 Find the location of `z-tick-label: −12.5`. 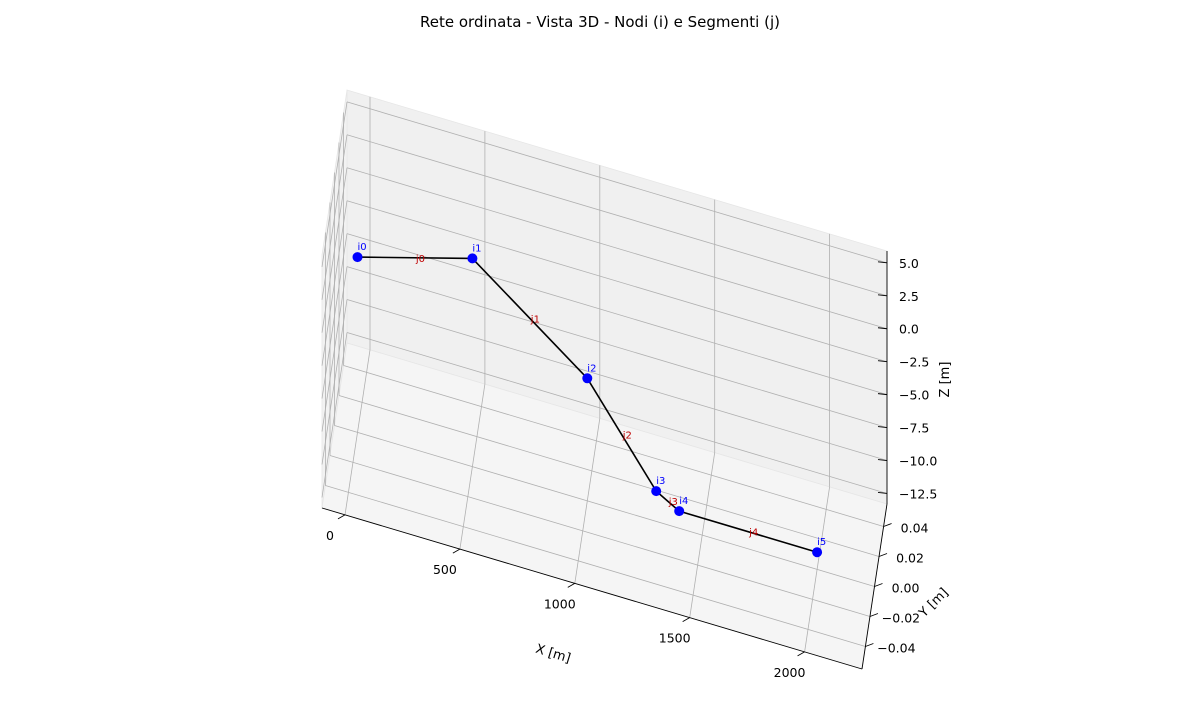

z-tick-label: −12.5 is located at coordinates (918, 493).